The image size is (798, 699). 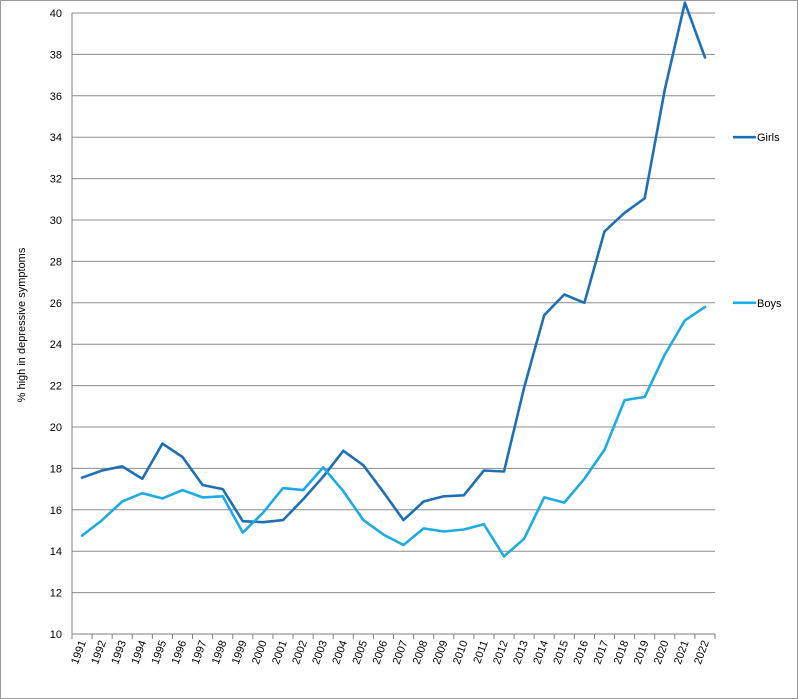 What do you see at coordinates (56, 345) in the screenshot?
I see `y-tick-label: 24` at bounding box center [56, 345].